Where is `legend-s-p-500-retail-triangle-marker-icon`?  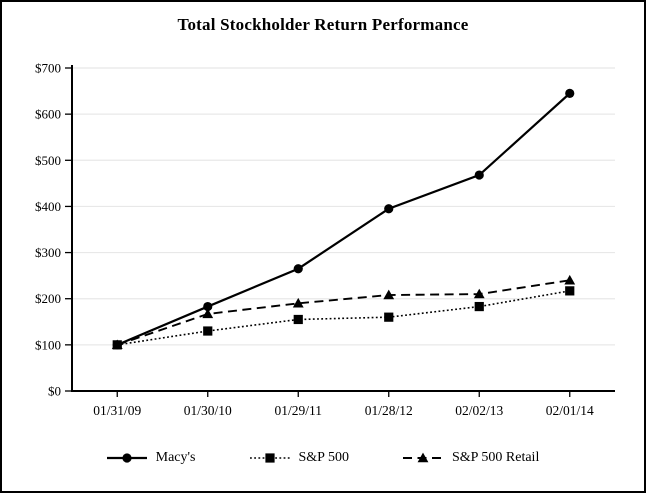
legend-s-p-500-retail-triangle-marker-icon is located at coordinates (423, 457).